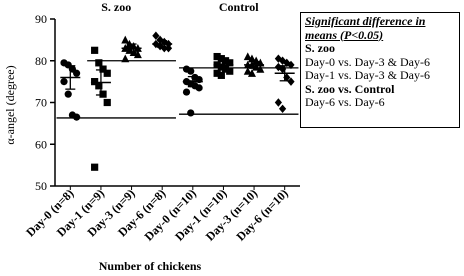 The width and height of the screenshot is (464, 276). Describe the element at coordinates (345, 102) in the screenshot. I see `annotation-line: Day-6 vs. Day-6` at that location.